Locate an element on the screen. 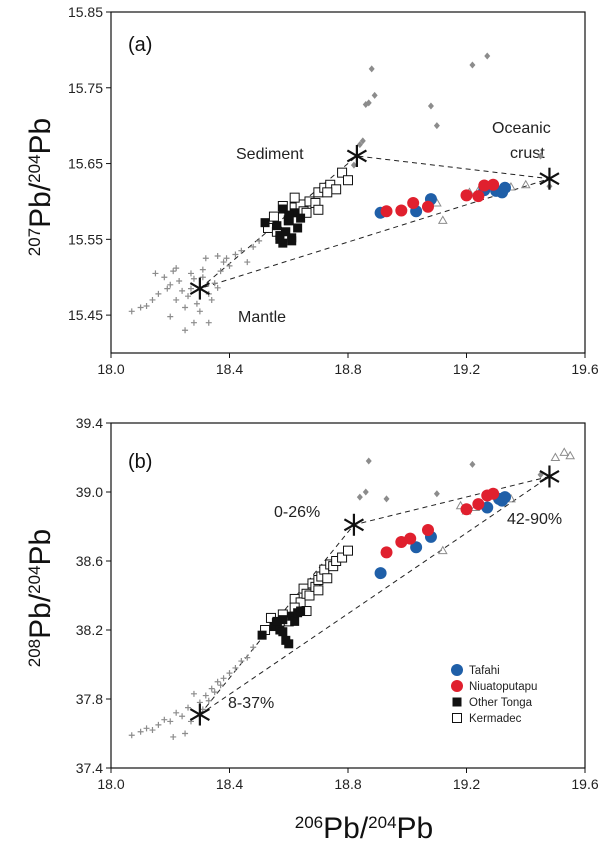  annotation-0-26: 0-26% is located at coordinates (297, 512).